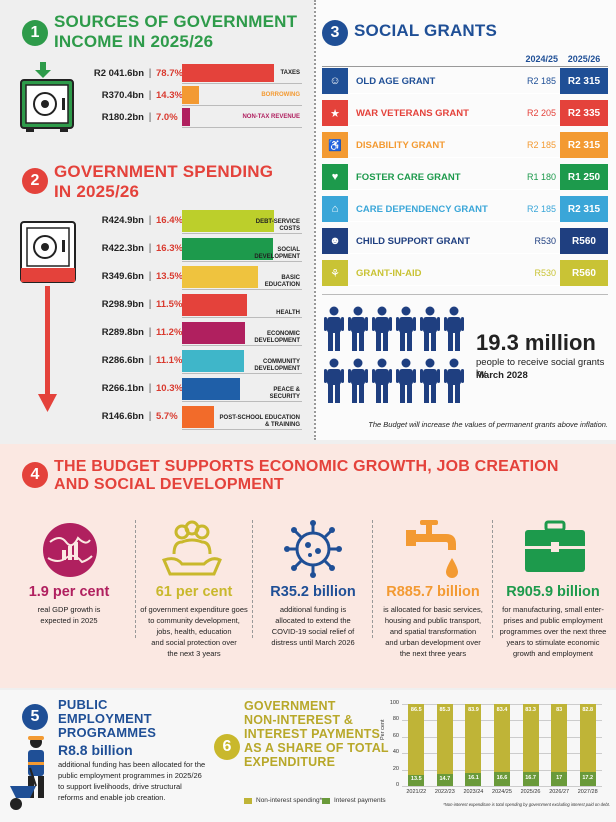 The height and width of the screenshot is (822, 616). What do you see at coordinates (553, 631) in the screenshot?
I see `growth-figure-description: programmes over the next three` at bounding box center [553, 631].